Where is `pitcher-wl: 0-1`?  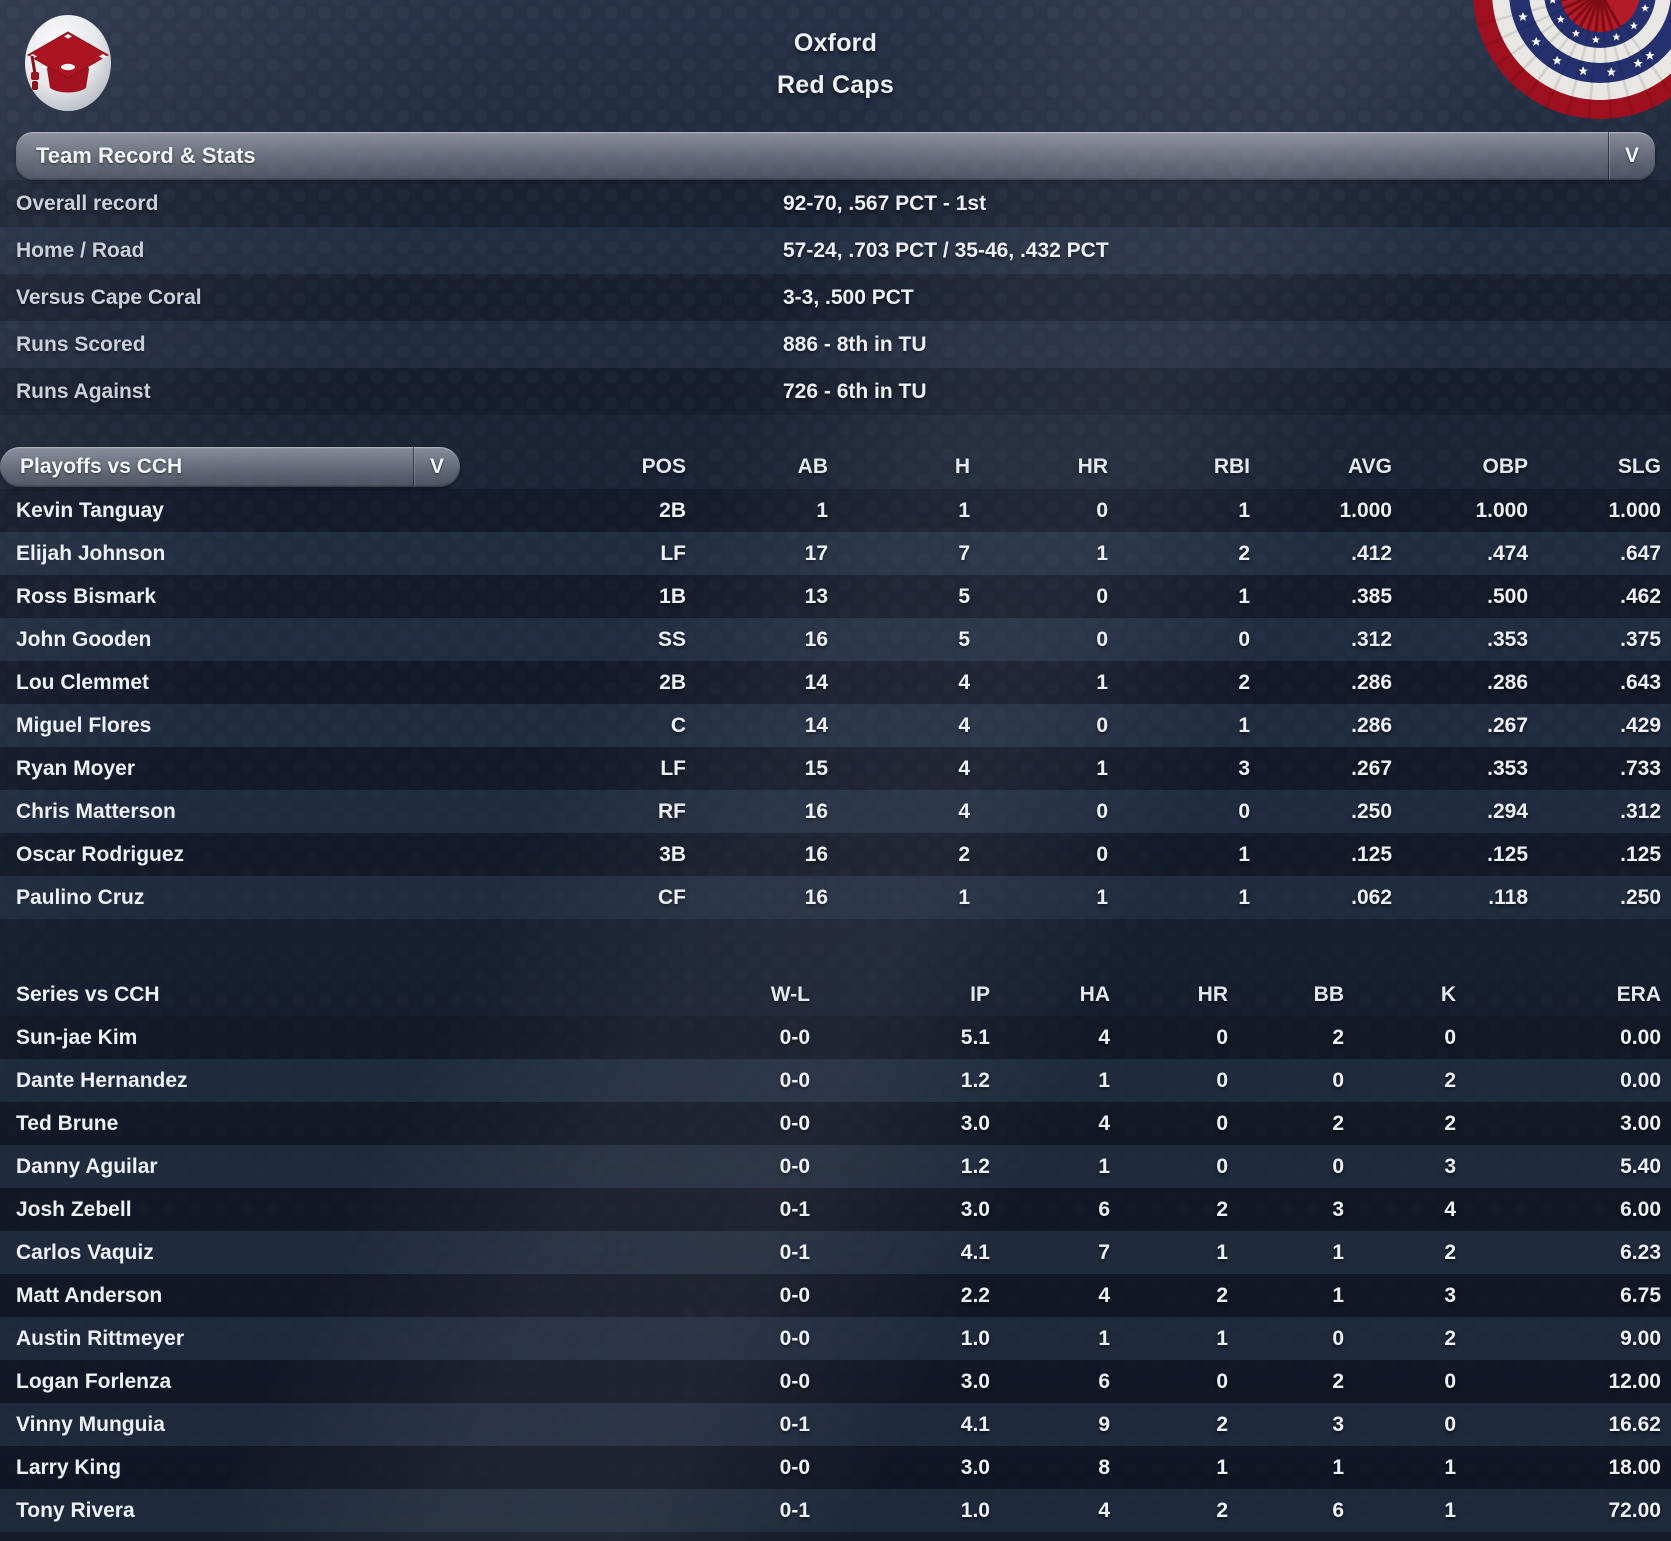
pitcher-wl: 0-1 is located at coordinates (794, 1252).